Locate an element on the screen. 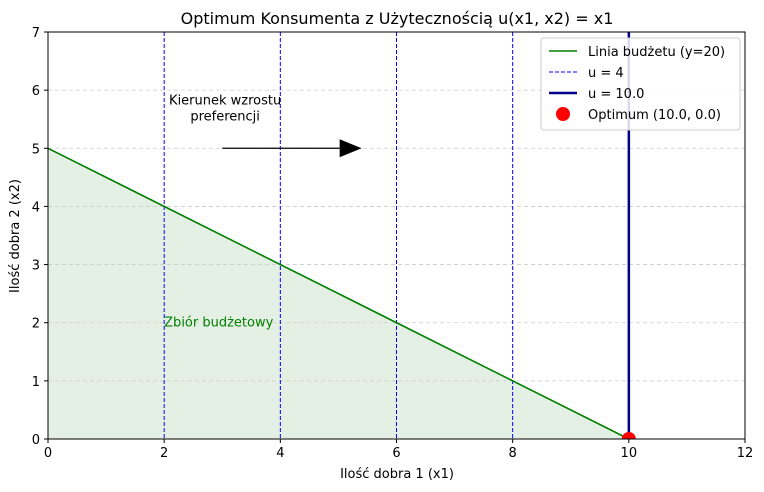 This screenshot has width=764, height=492. x-tick-label: 4 is located at coordinates (280, 453).